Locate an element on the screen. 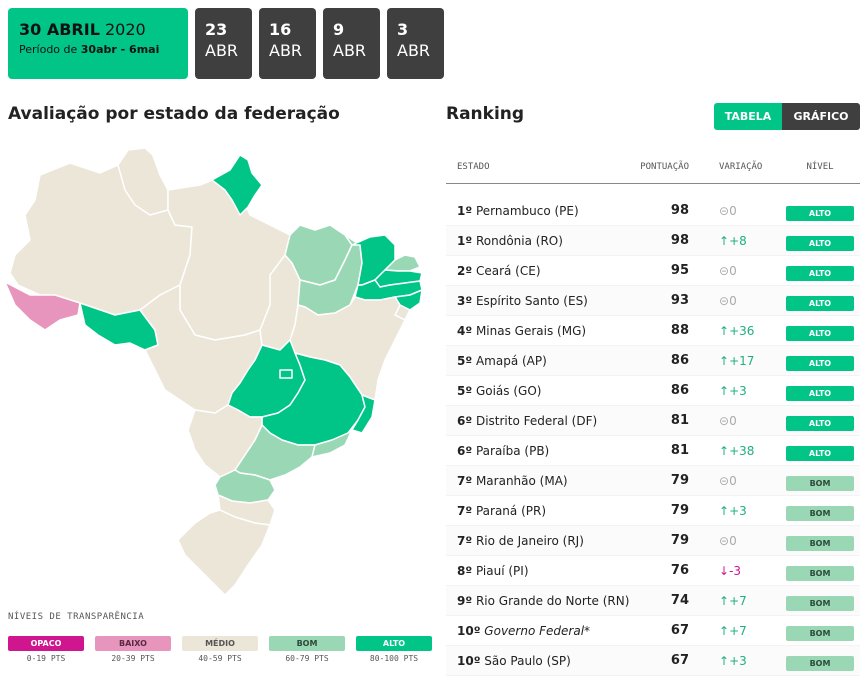  legend-title: NÍVEIS DE TRANSPARÊNCIA is located at coordinates (76, 617).